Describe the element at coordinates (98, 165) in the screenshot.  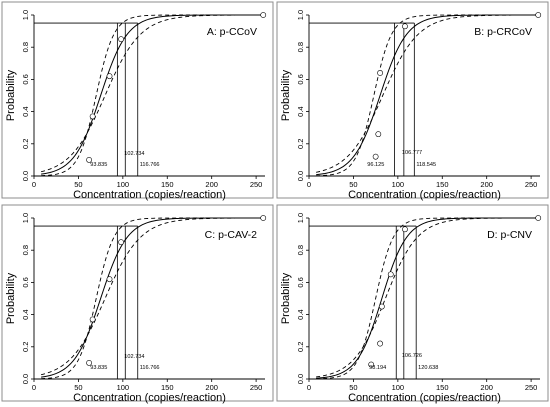
I see `lod-annotation: 93.835` at that location.